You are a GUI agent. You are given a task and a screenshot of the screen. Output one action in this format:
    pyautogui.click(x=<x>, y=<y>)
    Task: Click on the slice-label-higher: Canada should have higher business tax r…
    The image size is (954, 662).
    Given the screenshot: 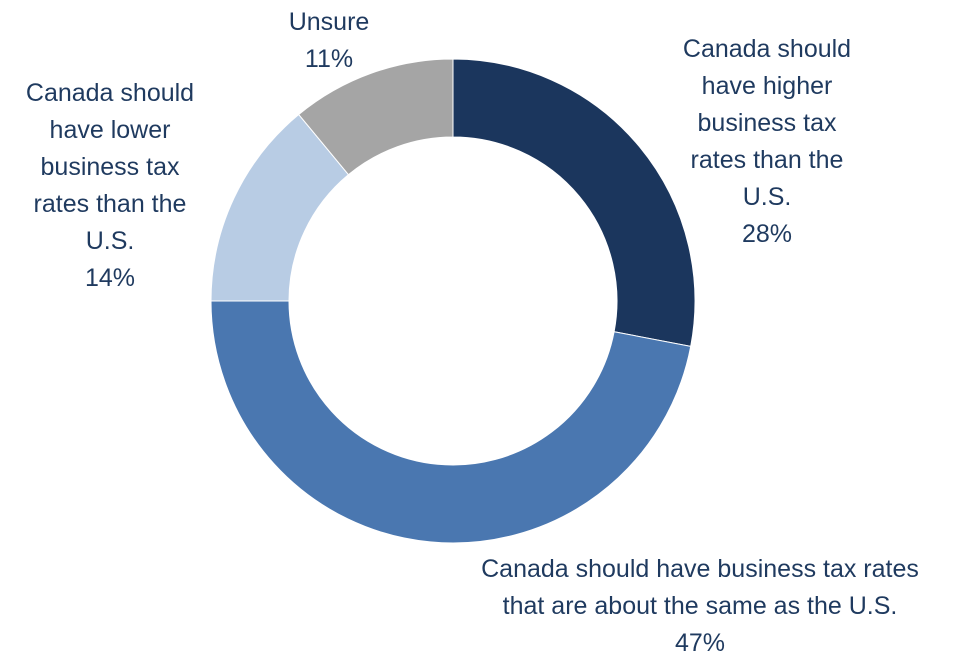 What is the action you would take?
    pyautogui.click(x=767, y=142)
    